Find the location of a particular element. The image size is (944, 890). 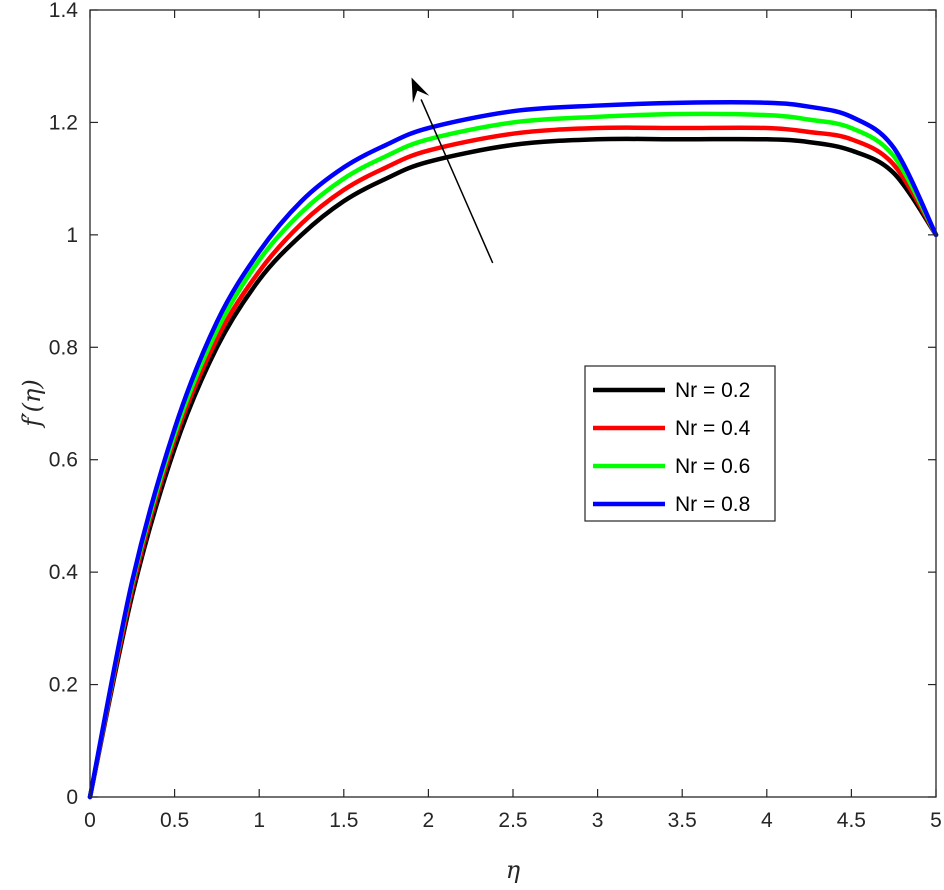

x-axis-label: η is located at coordinates (513, 870).